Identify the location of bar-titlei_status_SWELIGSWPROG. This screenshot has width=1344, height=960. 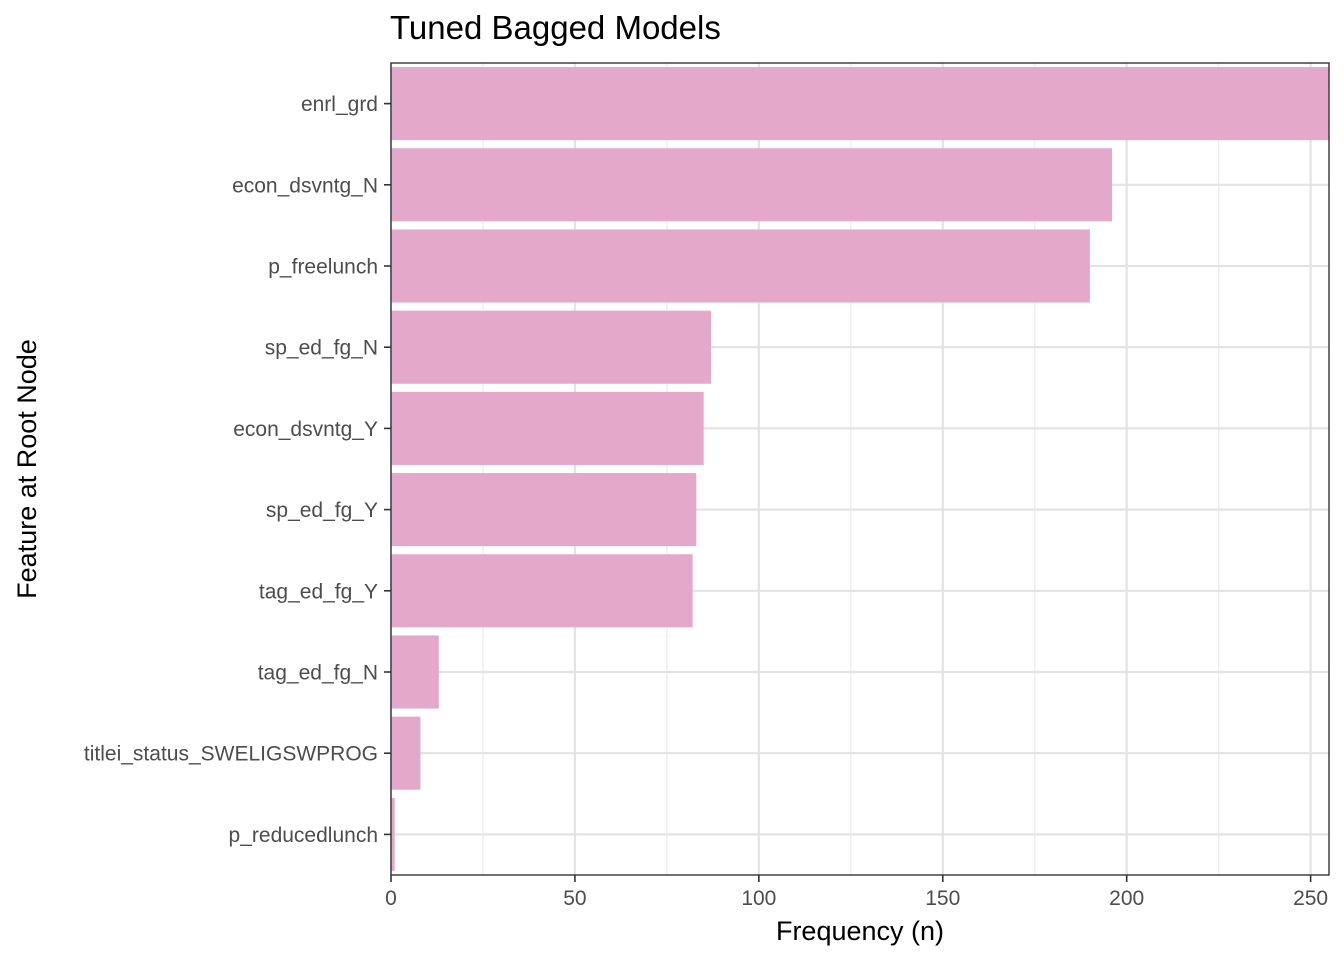
(406, 753).